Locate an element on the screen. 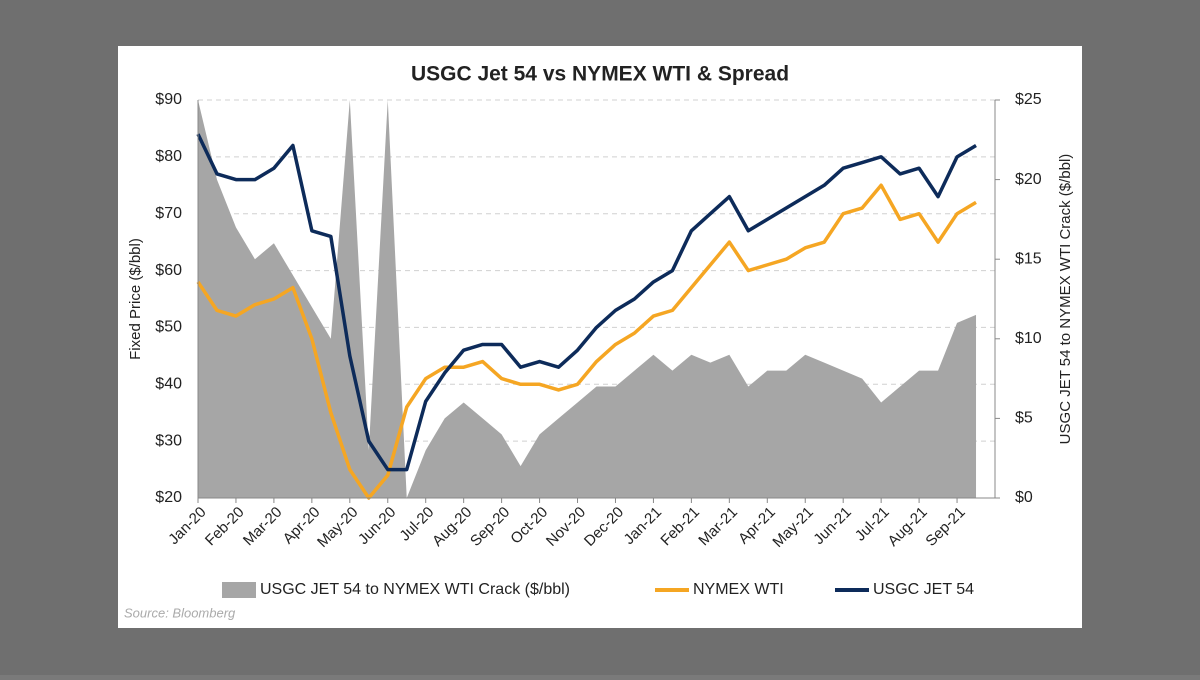  y-tick-label: $90 is located at coordinates (168, 99).